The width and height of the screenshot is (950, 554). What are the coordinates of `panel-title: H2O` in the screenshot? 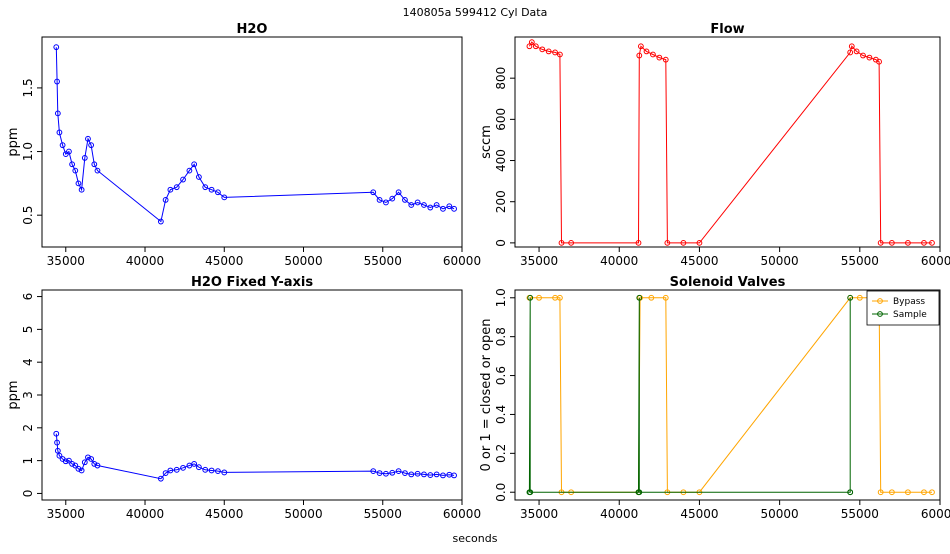 It's located at (252, 29).